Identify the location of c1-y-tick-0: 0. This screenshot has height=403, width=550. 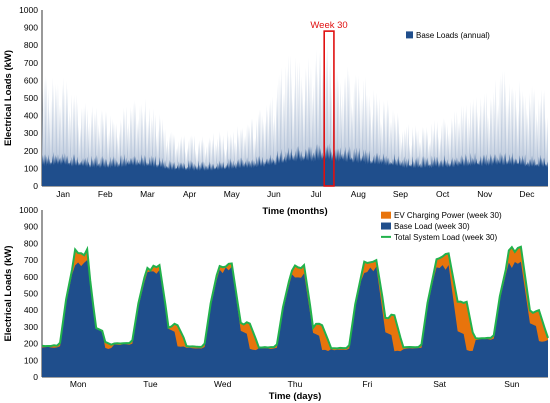
(35, 186).